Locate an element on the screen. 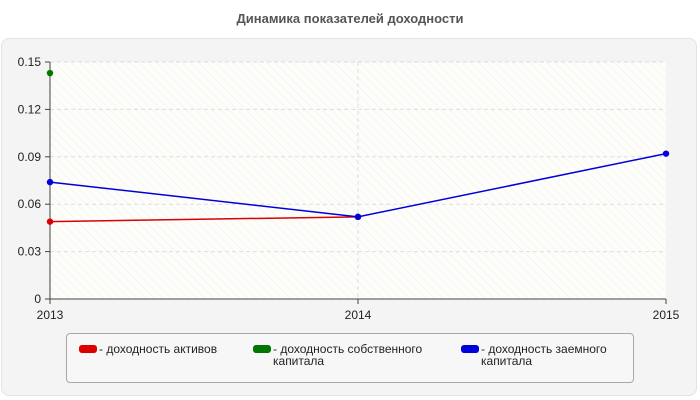 This screenshot has width=700, height=400. legend-swatch-equity is located at coordinates (262, 349).